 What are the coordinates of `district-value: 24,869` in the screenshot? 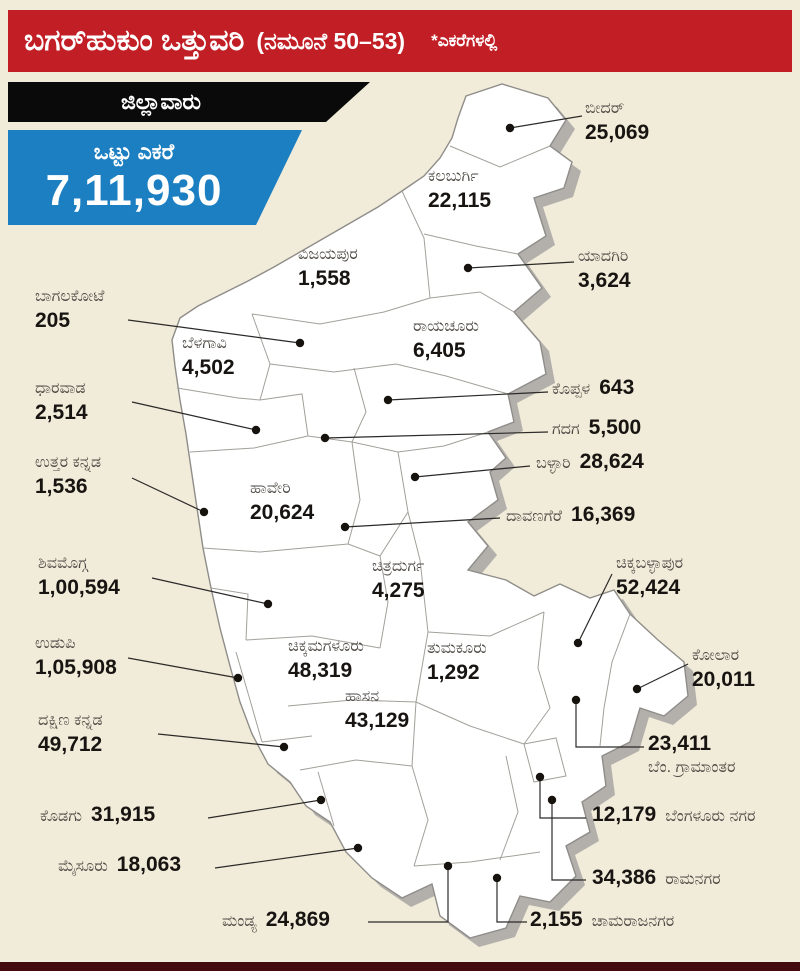 It's located at (297, 919).